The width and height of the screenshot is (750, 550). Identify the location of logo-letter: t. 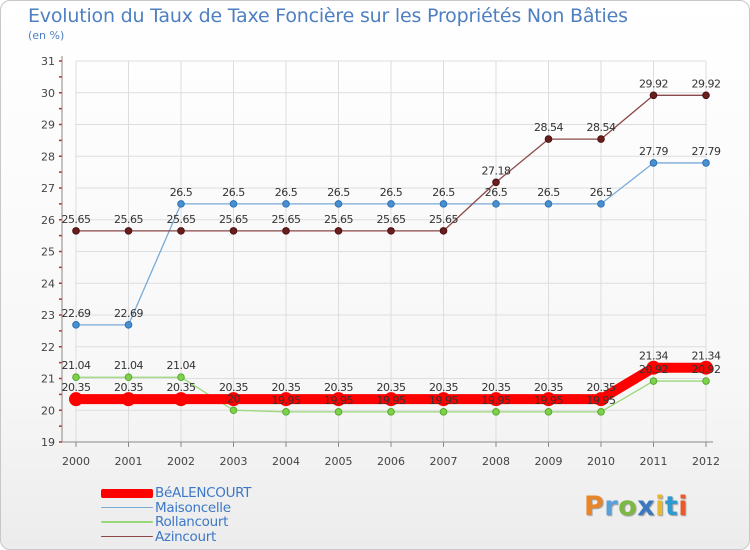
(671, 506).